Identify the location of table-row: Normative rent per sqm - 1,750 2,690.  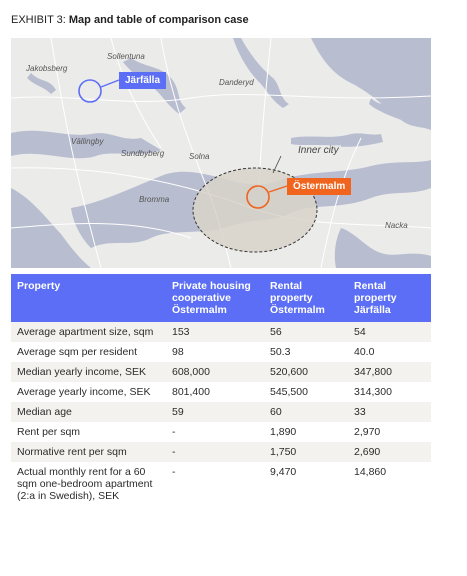
(221, 452).